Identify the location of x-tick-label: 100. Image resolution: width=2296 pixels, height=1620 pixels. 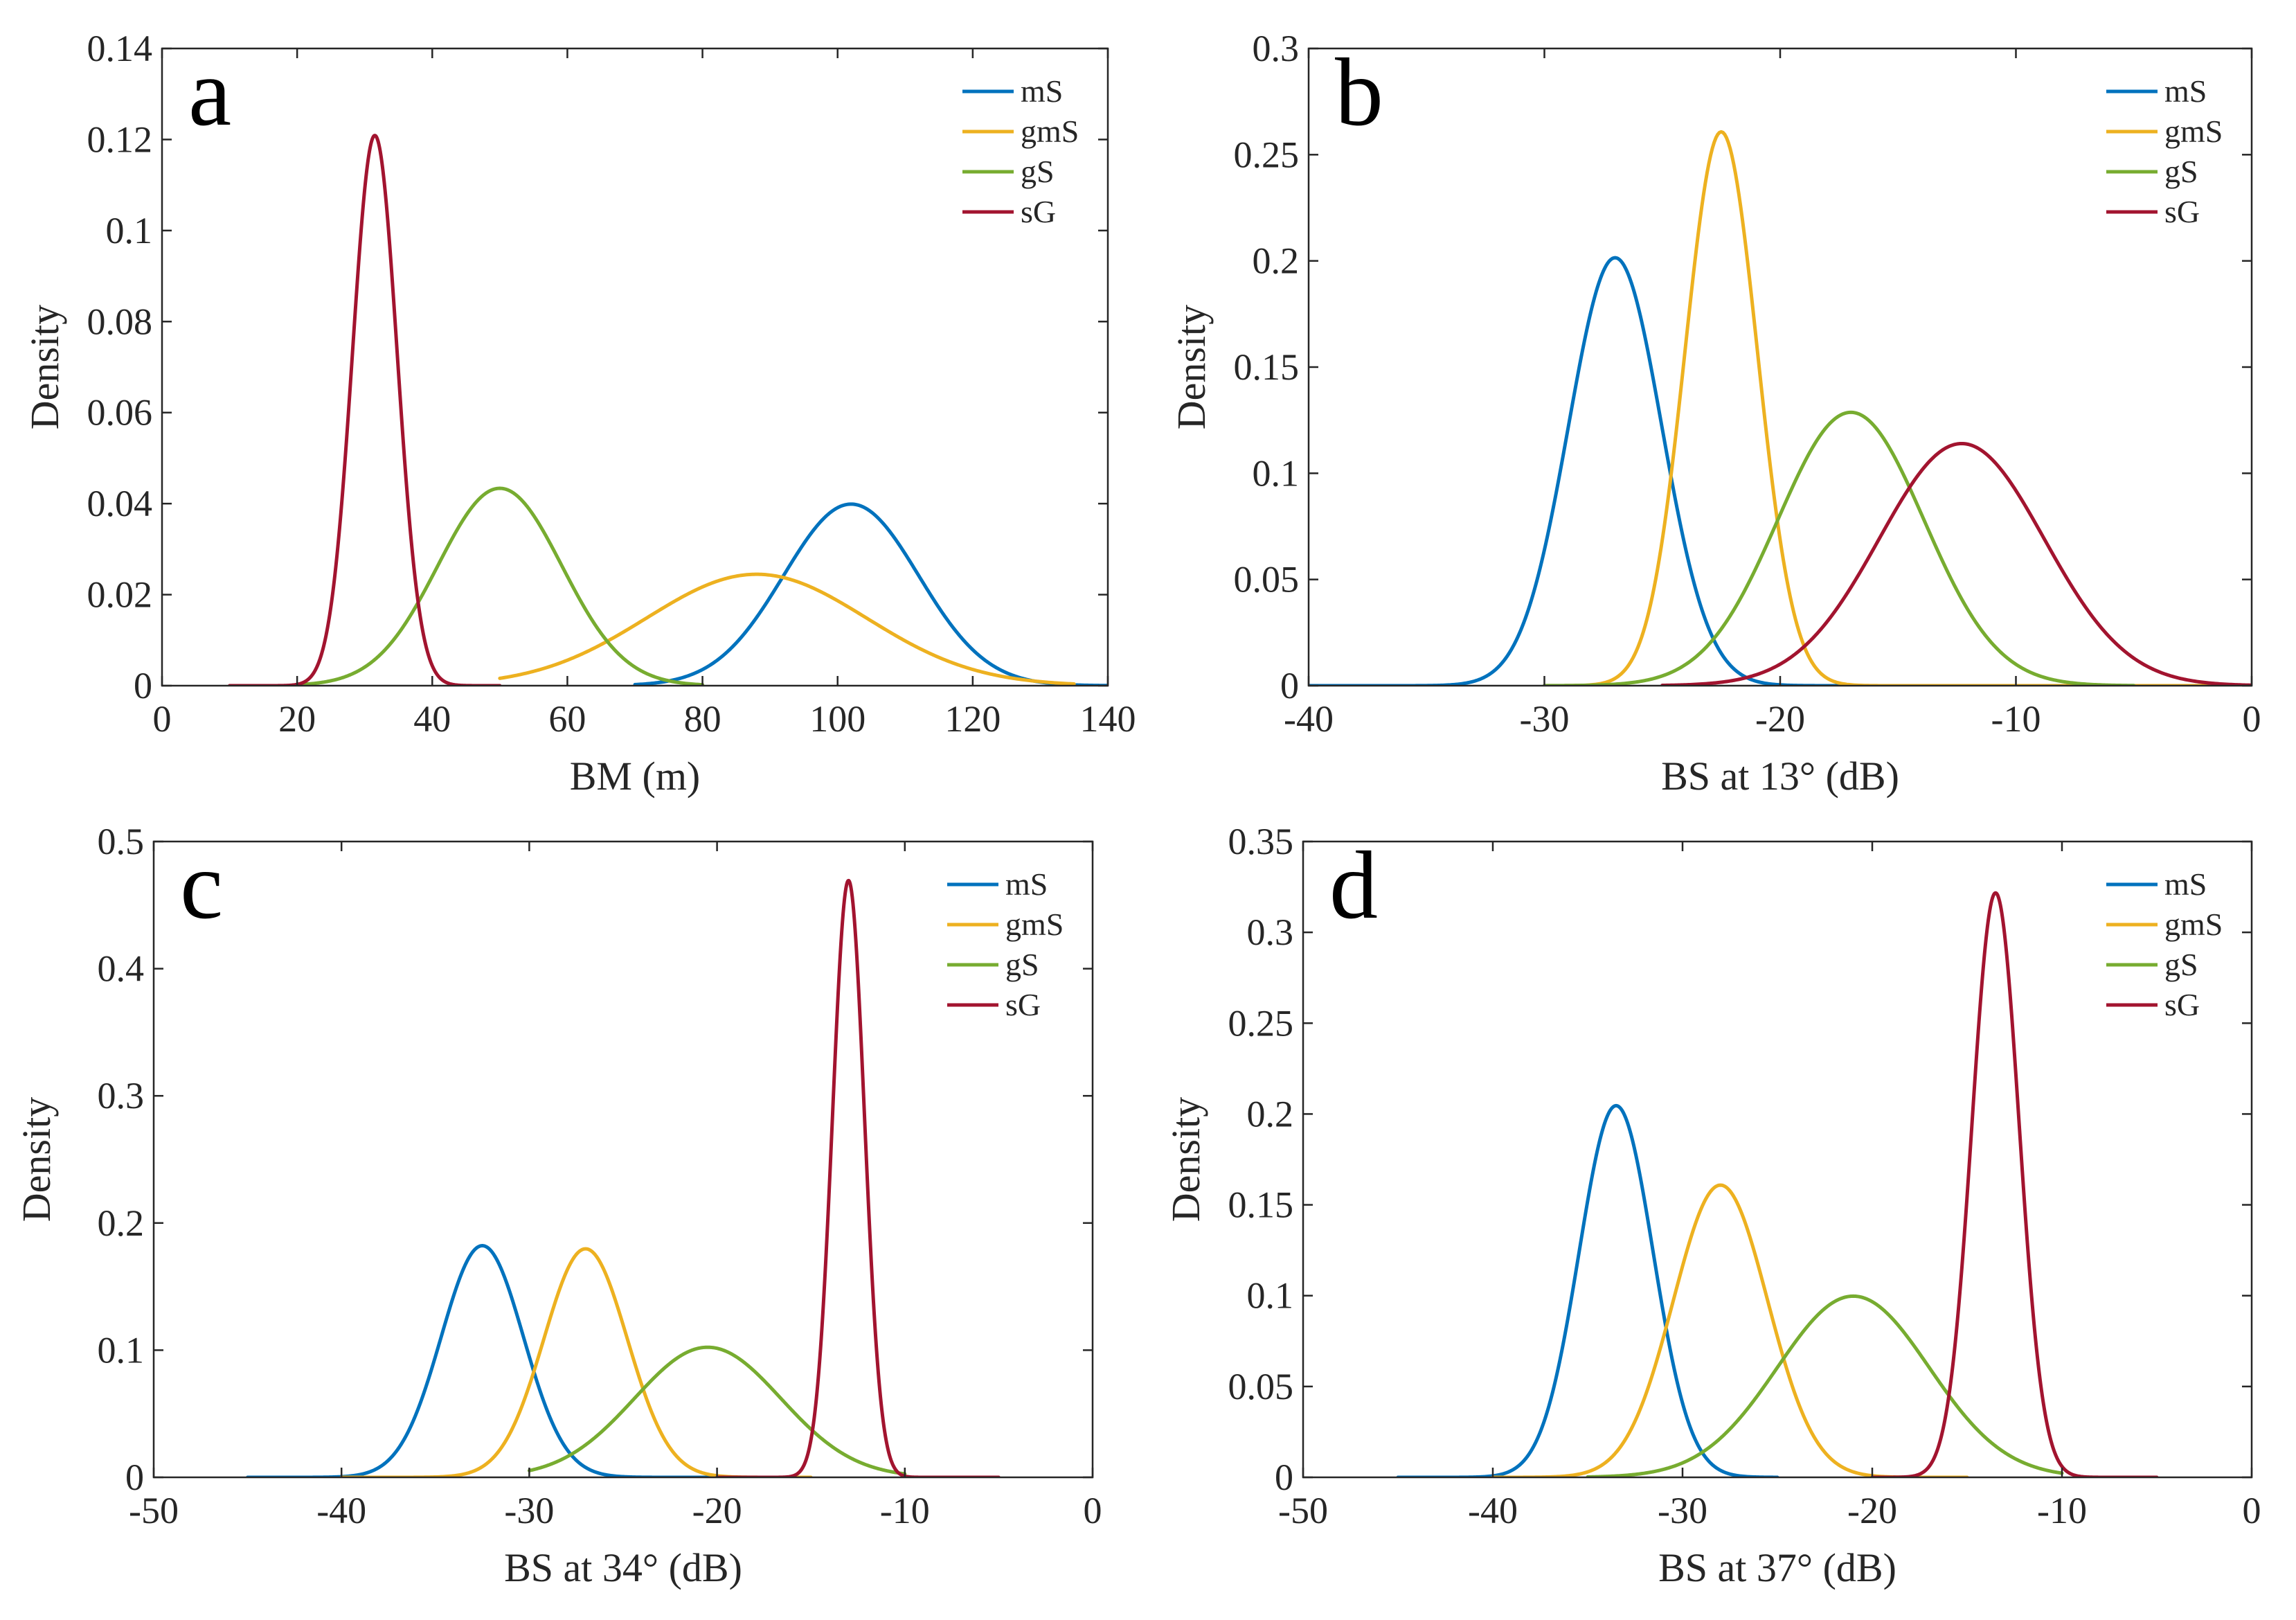
(837, 719).